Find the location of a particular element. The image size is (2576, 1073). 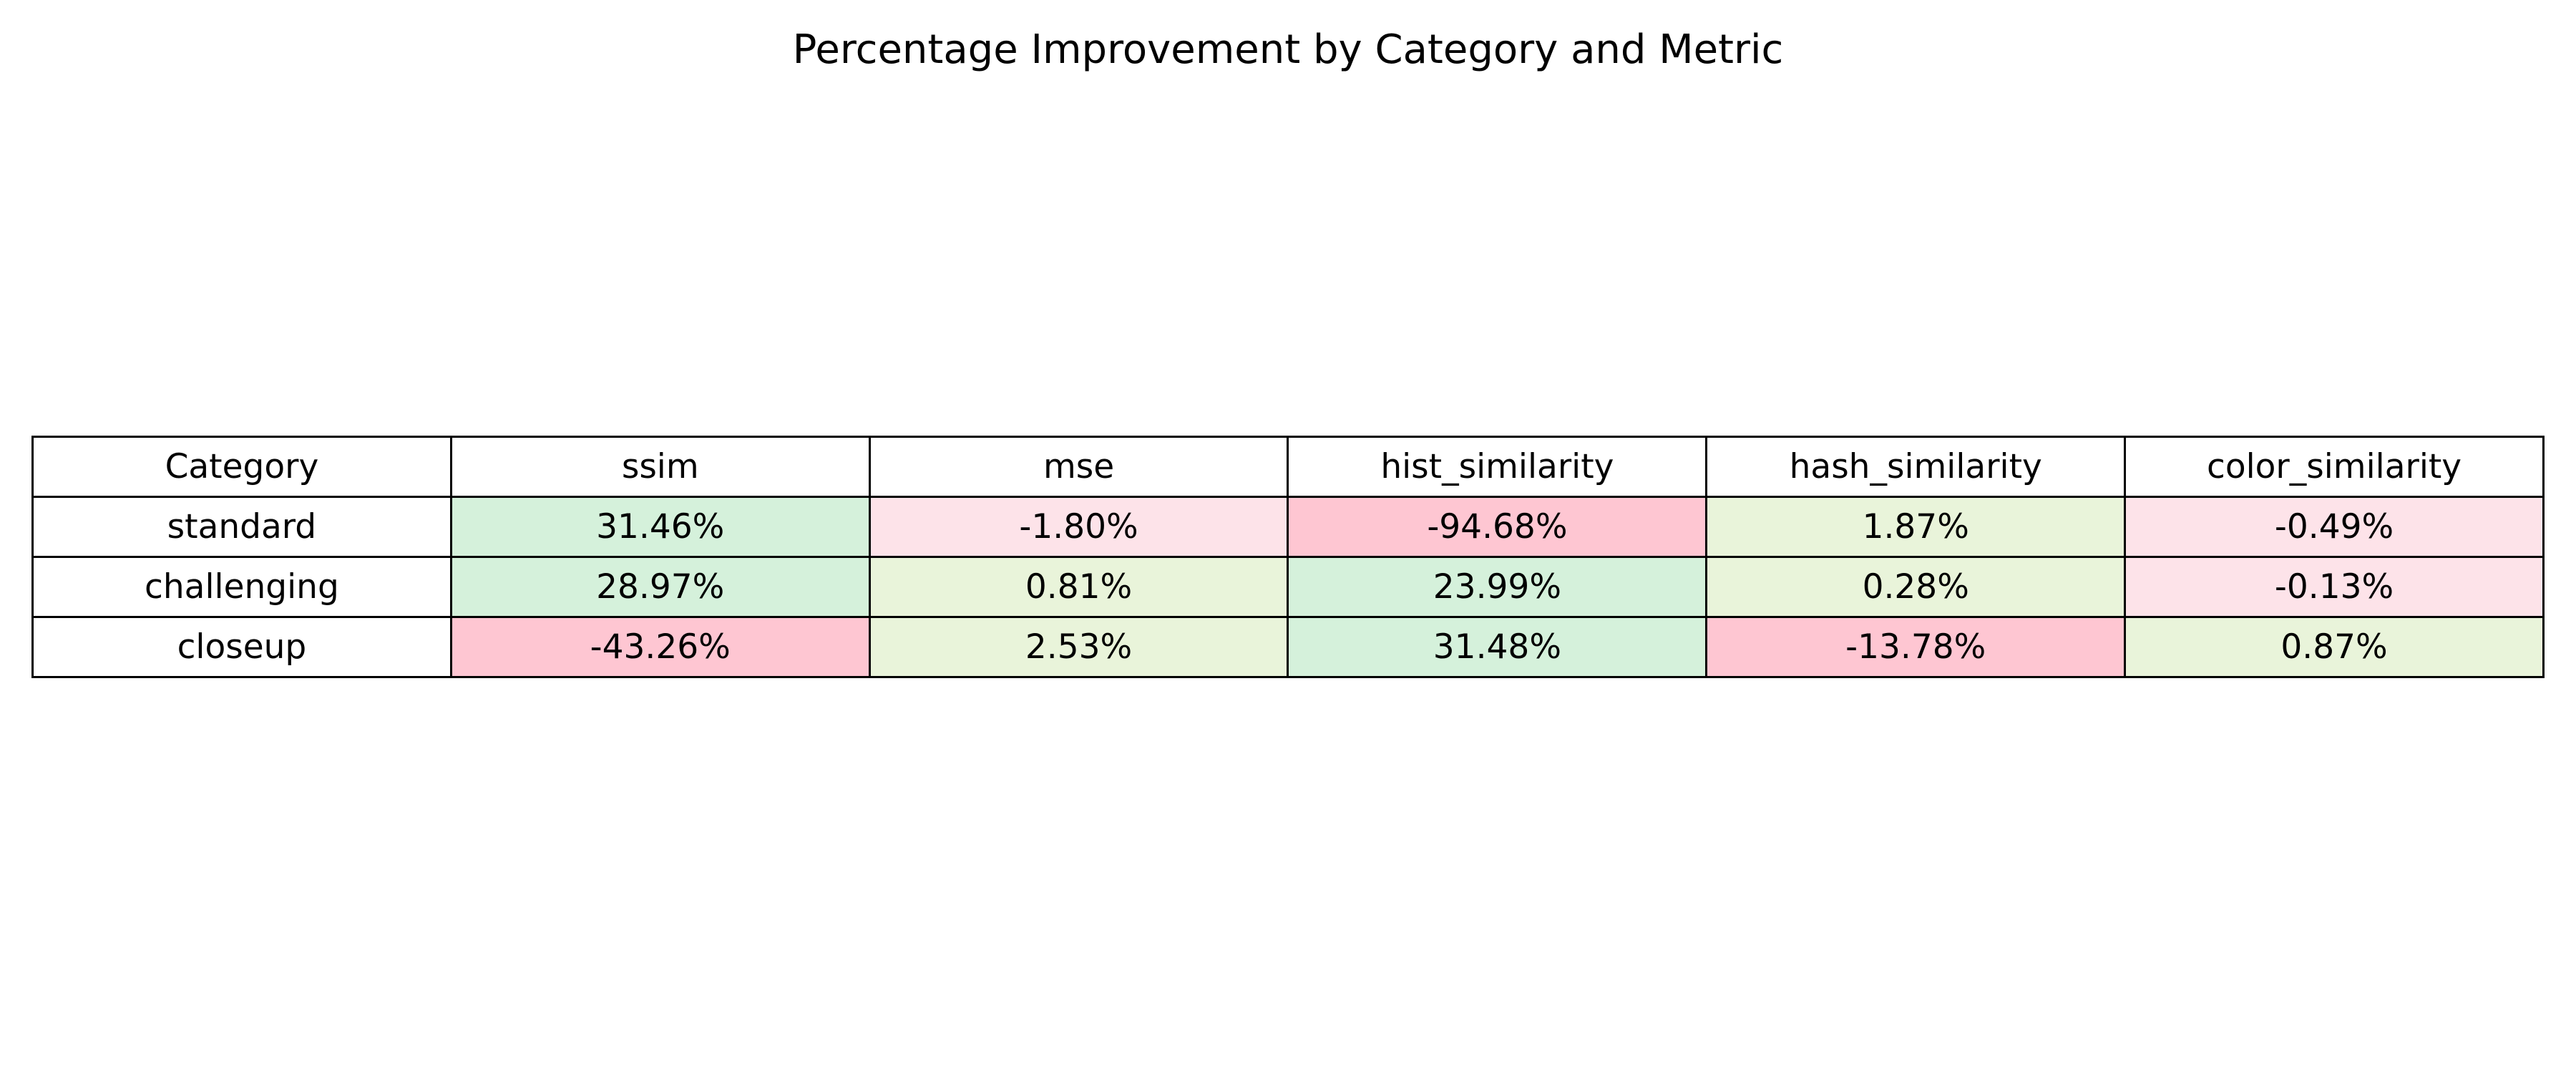

value-cell: -1.80% is located at coordinates (1078, 527).